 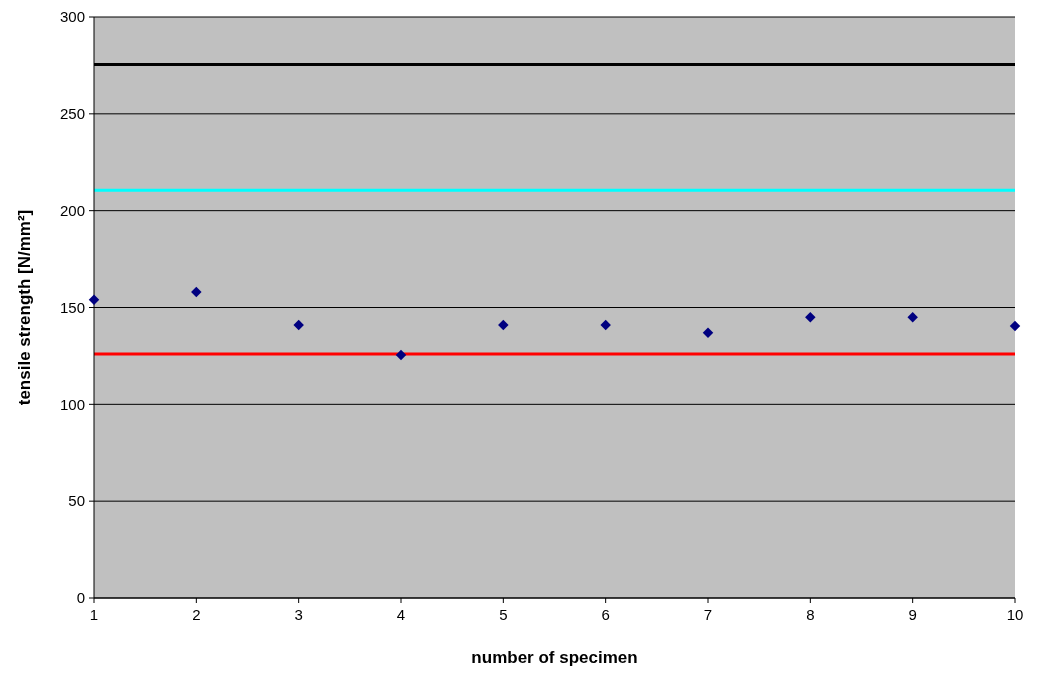 What do you see at coordinates (912, 614) in the screenshot?
I see `x-tick-label: 9` at bounding box center [912, 614].